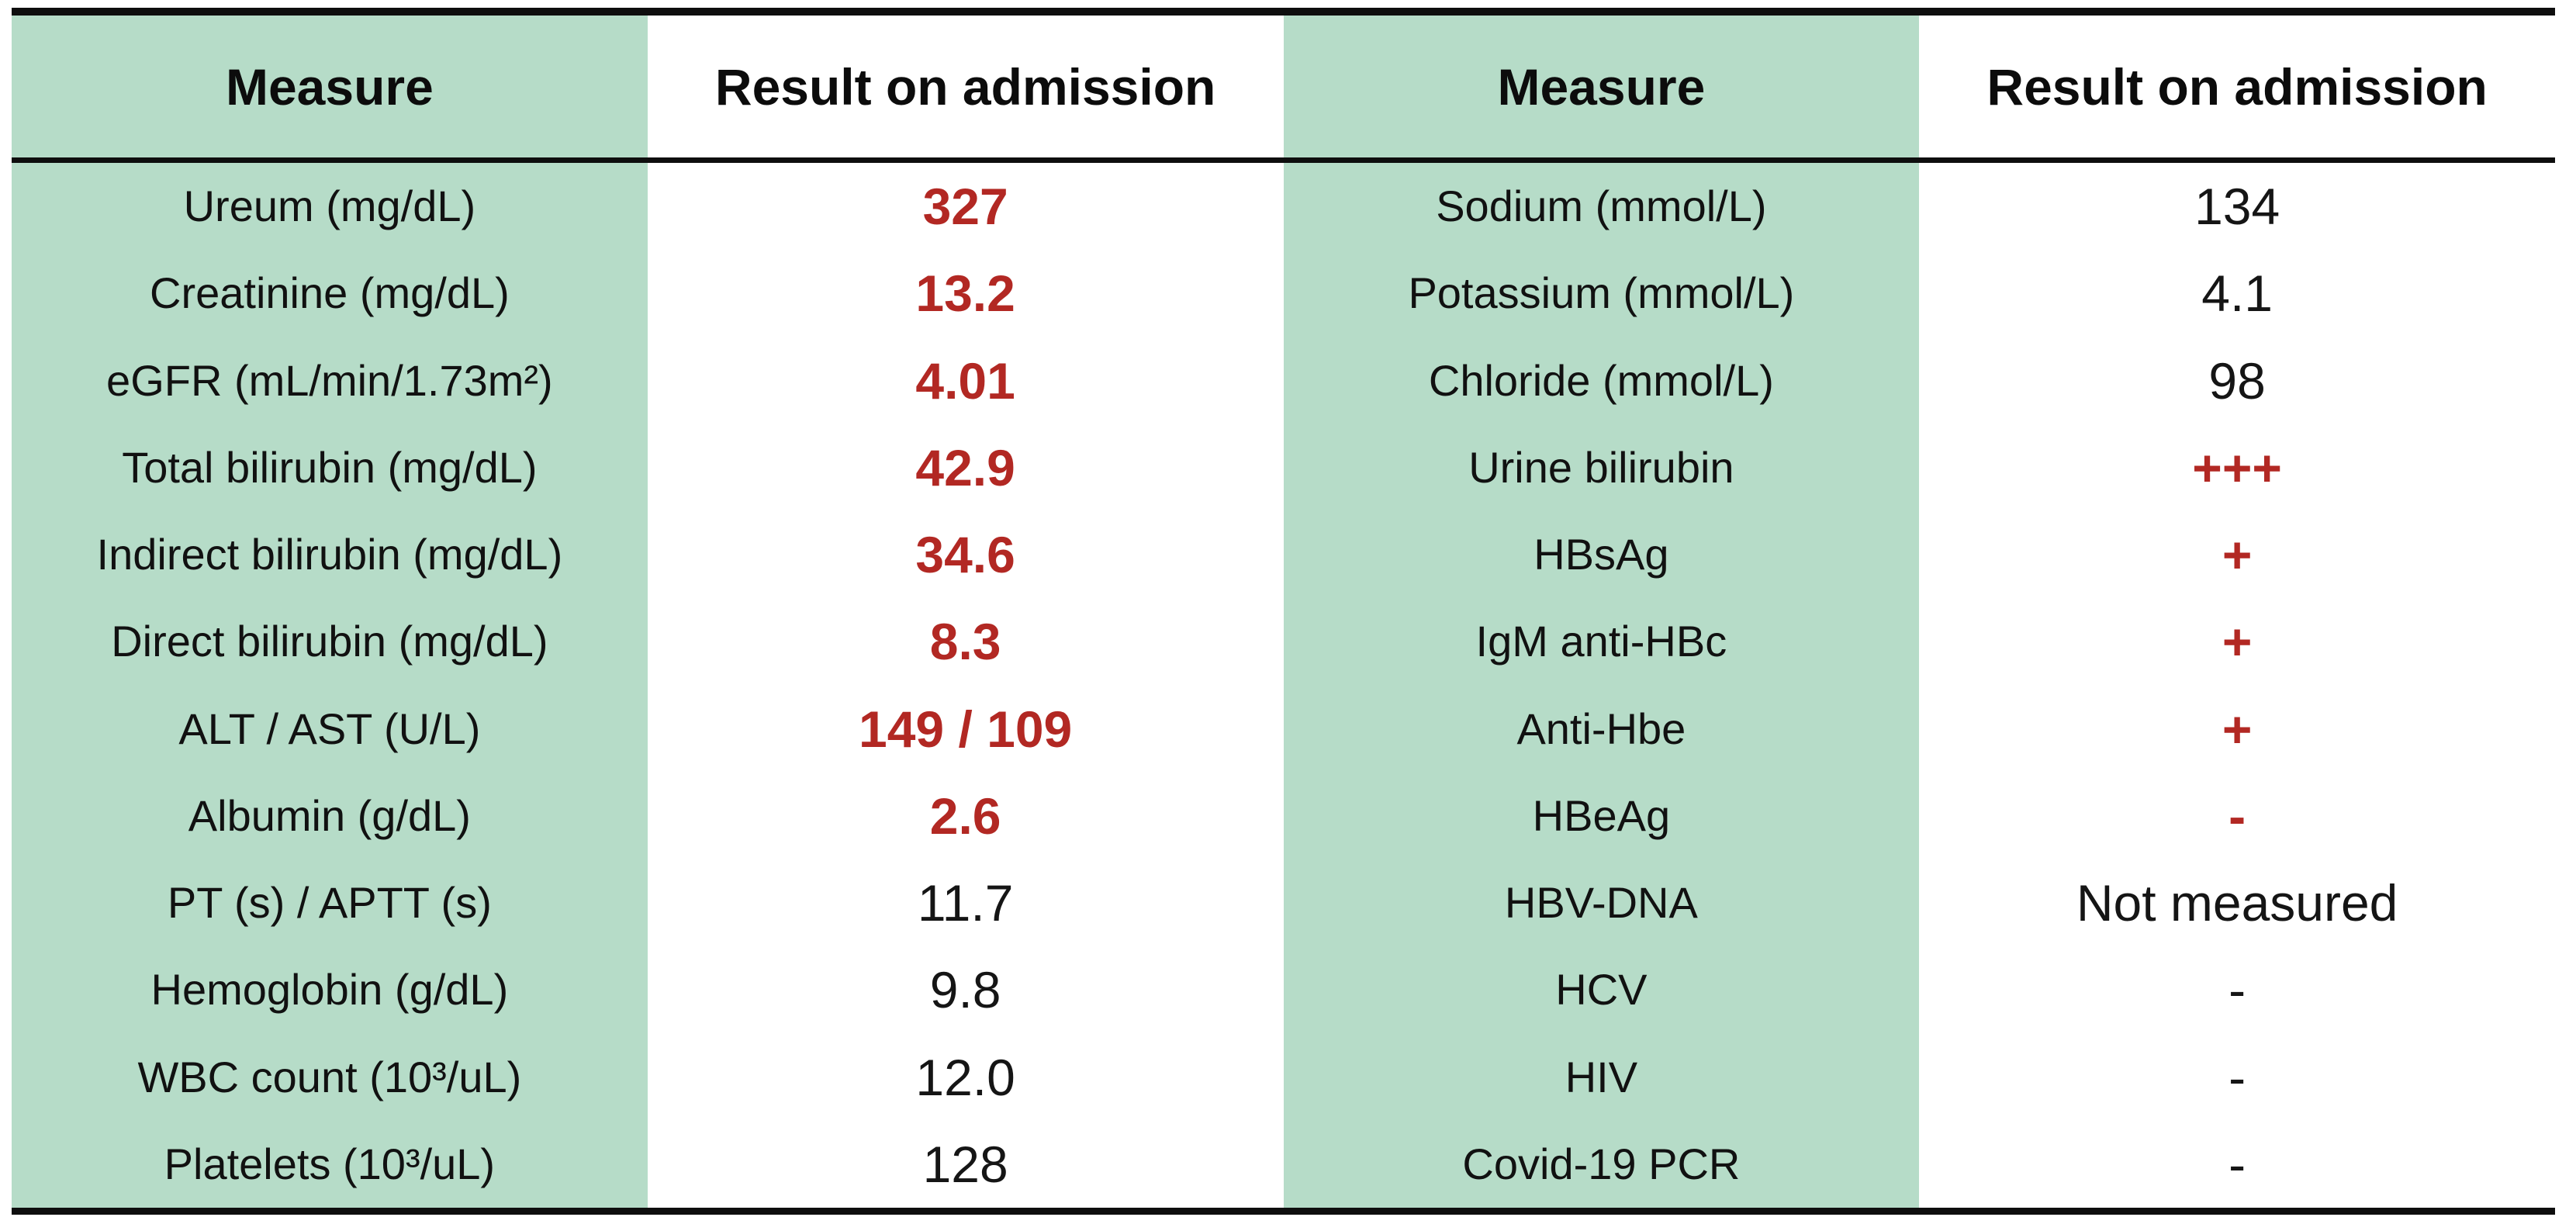 The height and width of the screenshot is (1224, 2576). Describe the element at coordinates (330, 380) in the screenshot. I see `measure-label: eGFR (mL/min/1.73m²)` at that location.